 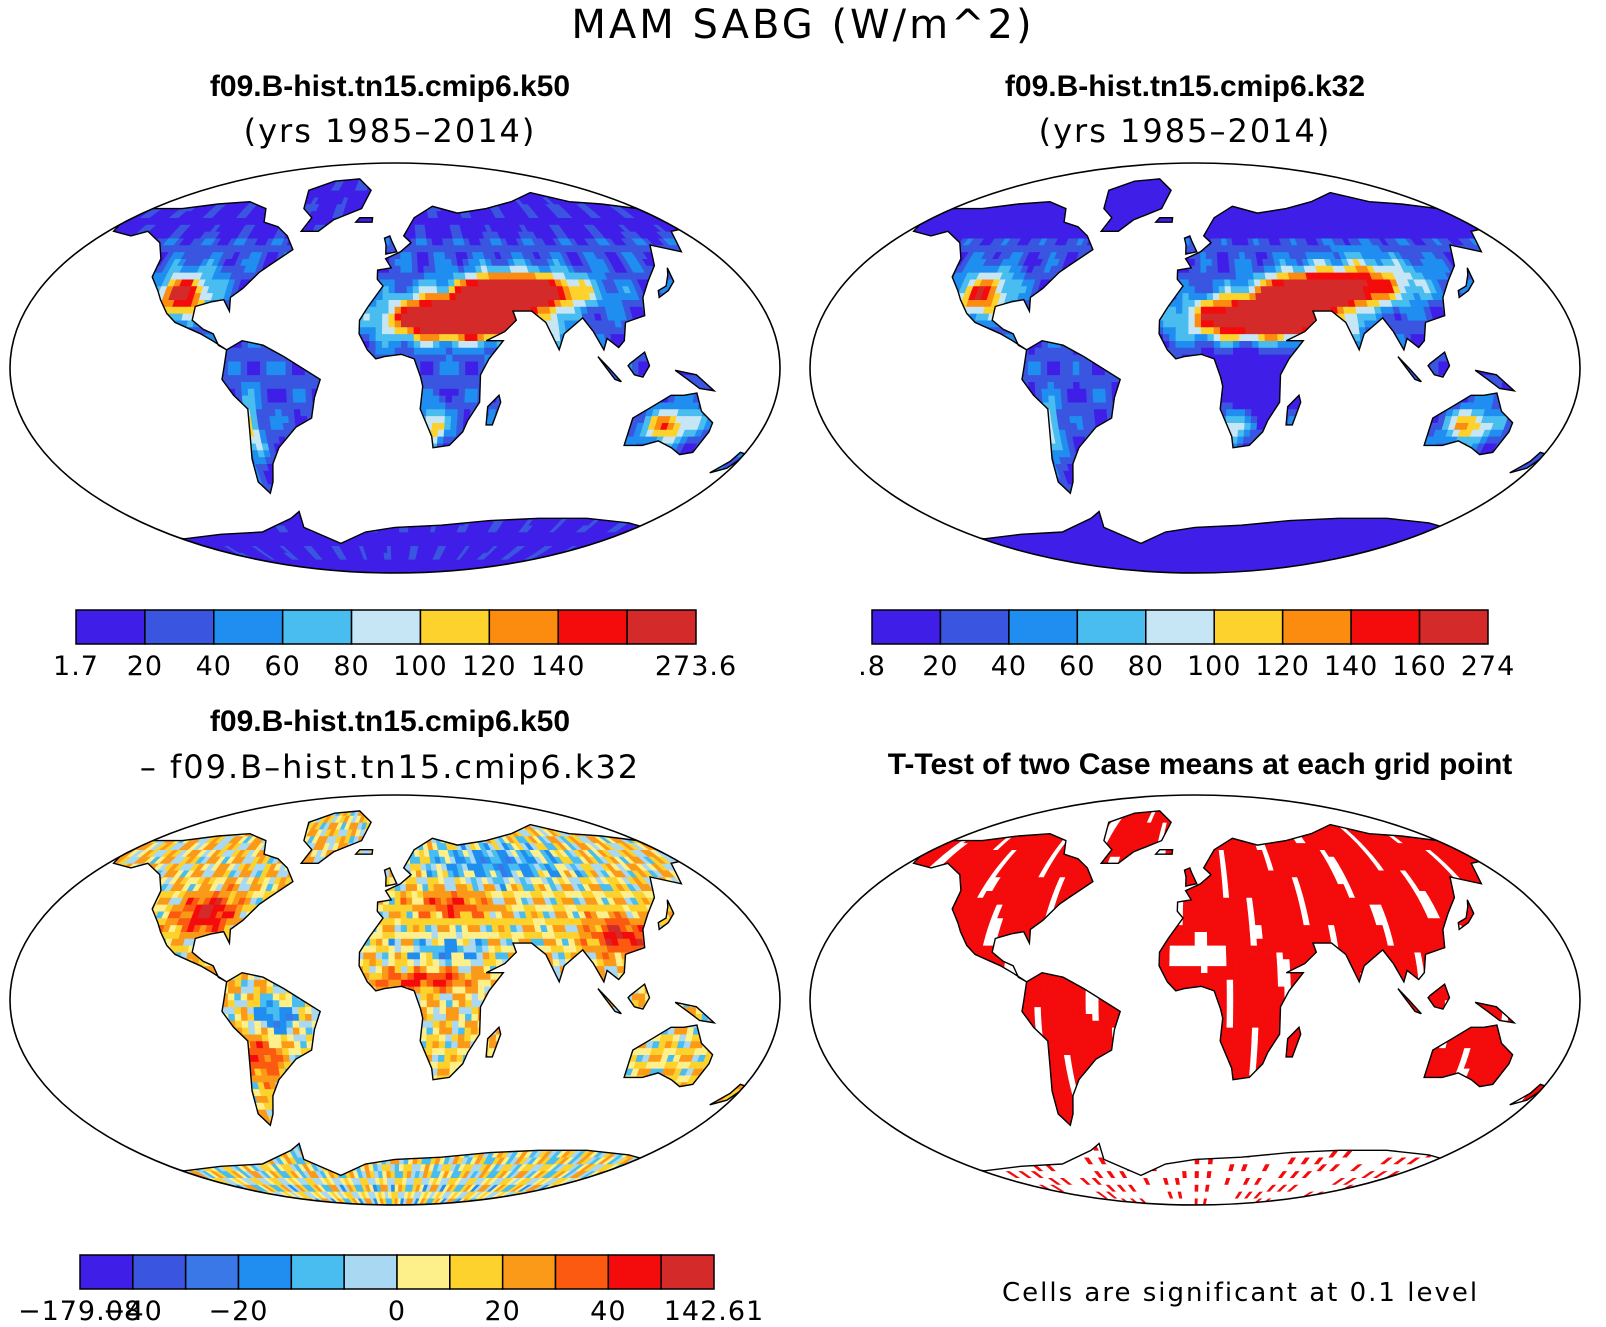 I want to click on colorbar-k50-svg: 1.7 20 40 60 80 100 120 140 273.6, so click(x=394, y=645).